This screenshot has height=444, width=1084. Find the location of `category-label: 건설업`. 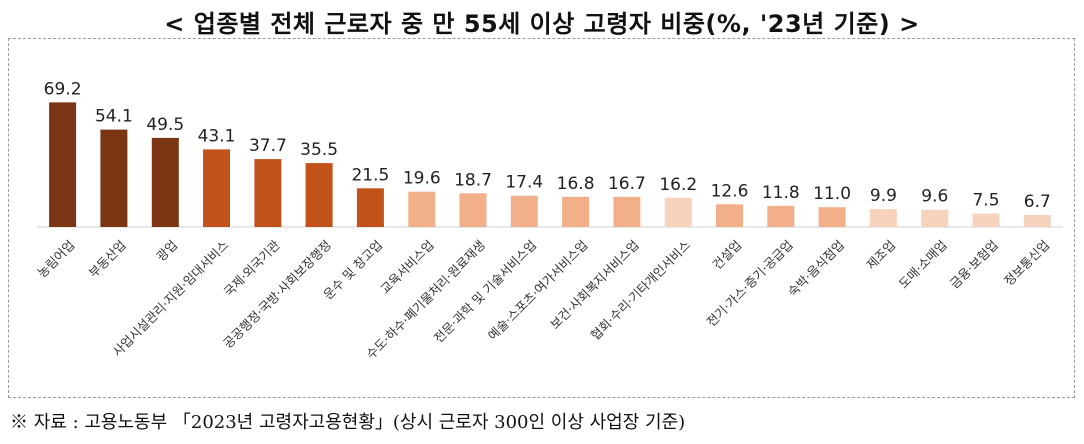

category-label: 건설업 is located at coordinates (726, 254).